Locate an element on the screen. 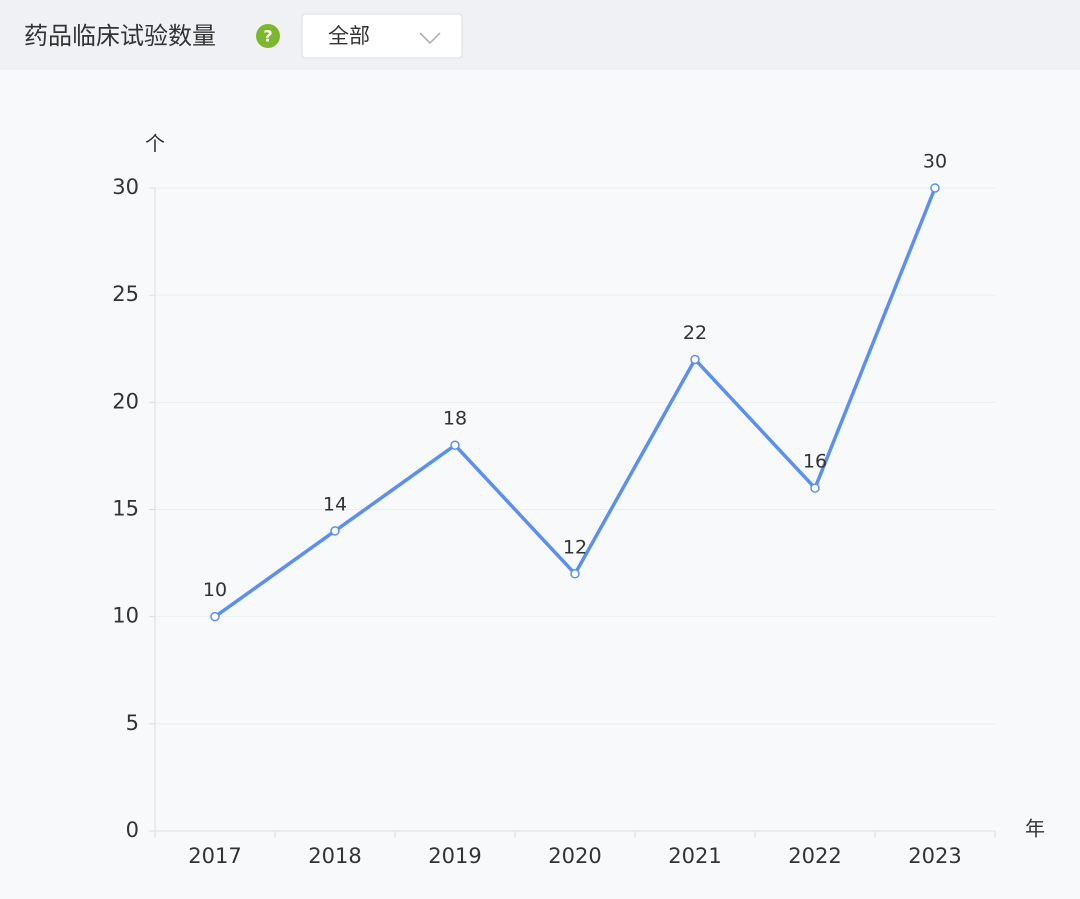 The image size is (1080, 899). data-label: 22 is located at coordinates (695, 333).